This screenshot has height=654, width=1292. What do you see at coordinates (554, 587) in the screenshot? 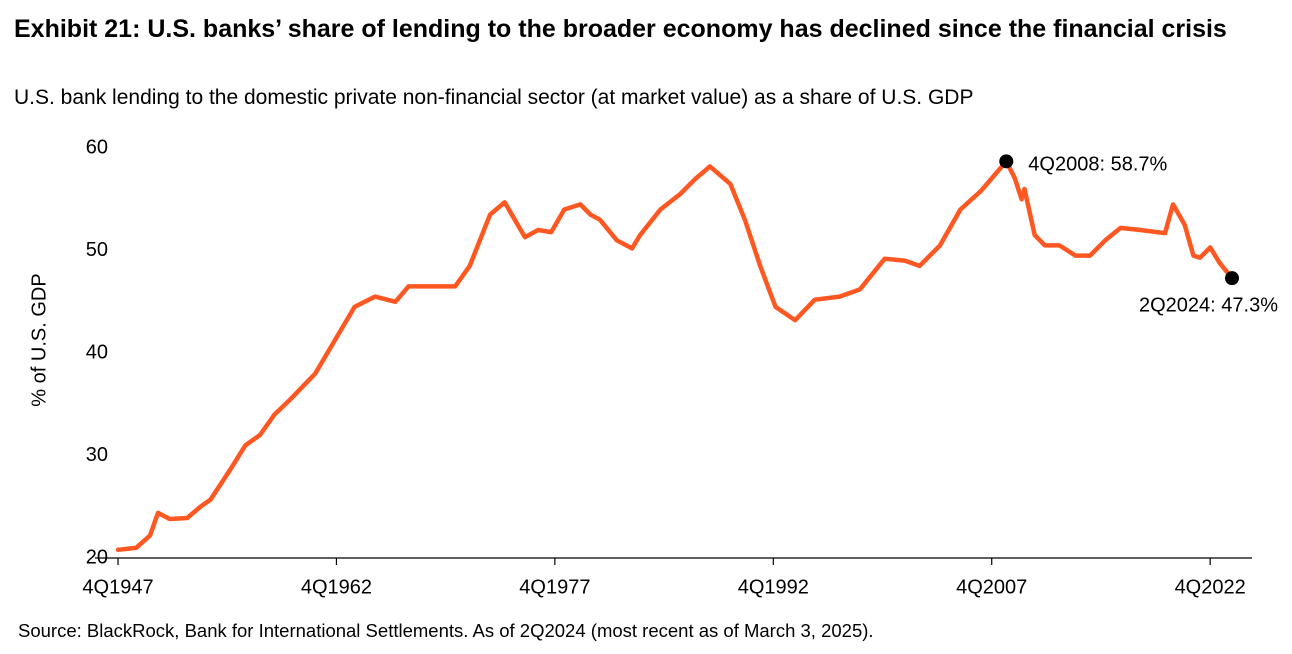
I see `x-tick-label: 4Q1977` at bounding box center [554, 587].